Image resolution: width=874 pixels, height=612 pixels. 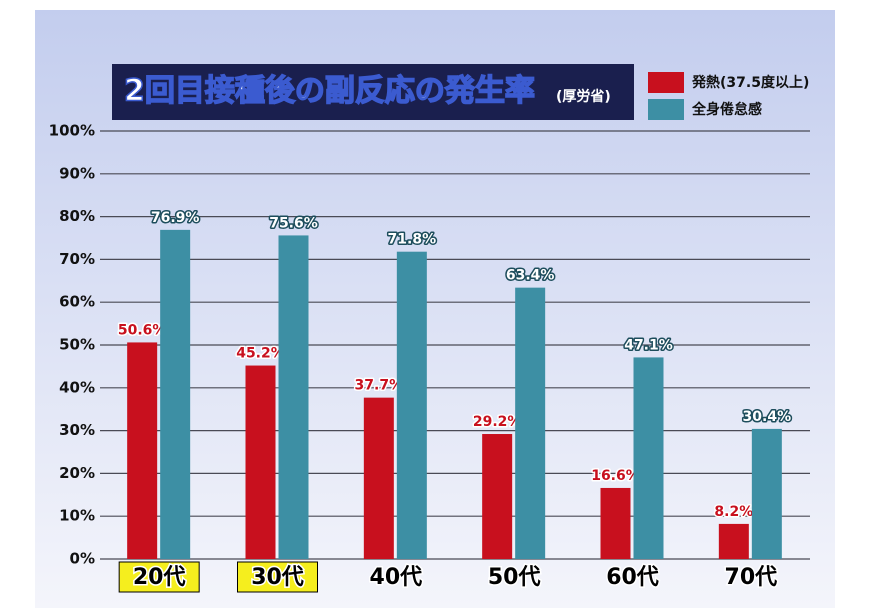 I want to click on value-label: 16.6%, so click(x=615, y=476).